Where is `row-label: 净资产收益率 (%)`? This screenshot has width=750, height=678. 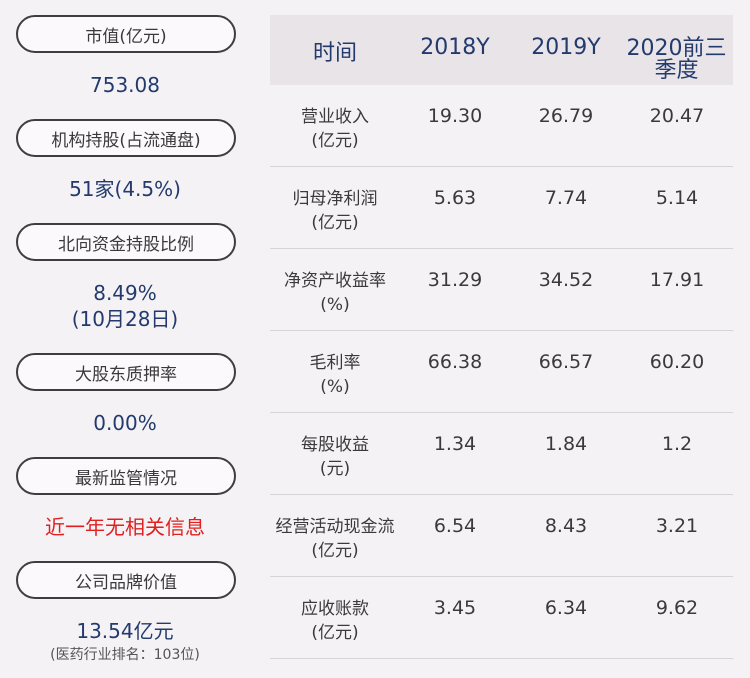
row-label: 净资产收益率 (%) is located at coordinates (335, 293).